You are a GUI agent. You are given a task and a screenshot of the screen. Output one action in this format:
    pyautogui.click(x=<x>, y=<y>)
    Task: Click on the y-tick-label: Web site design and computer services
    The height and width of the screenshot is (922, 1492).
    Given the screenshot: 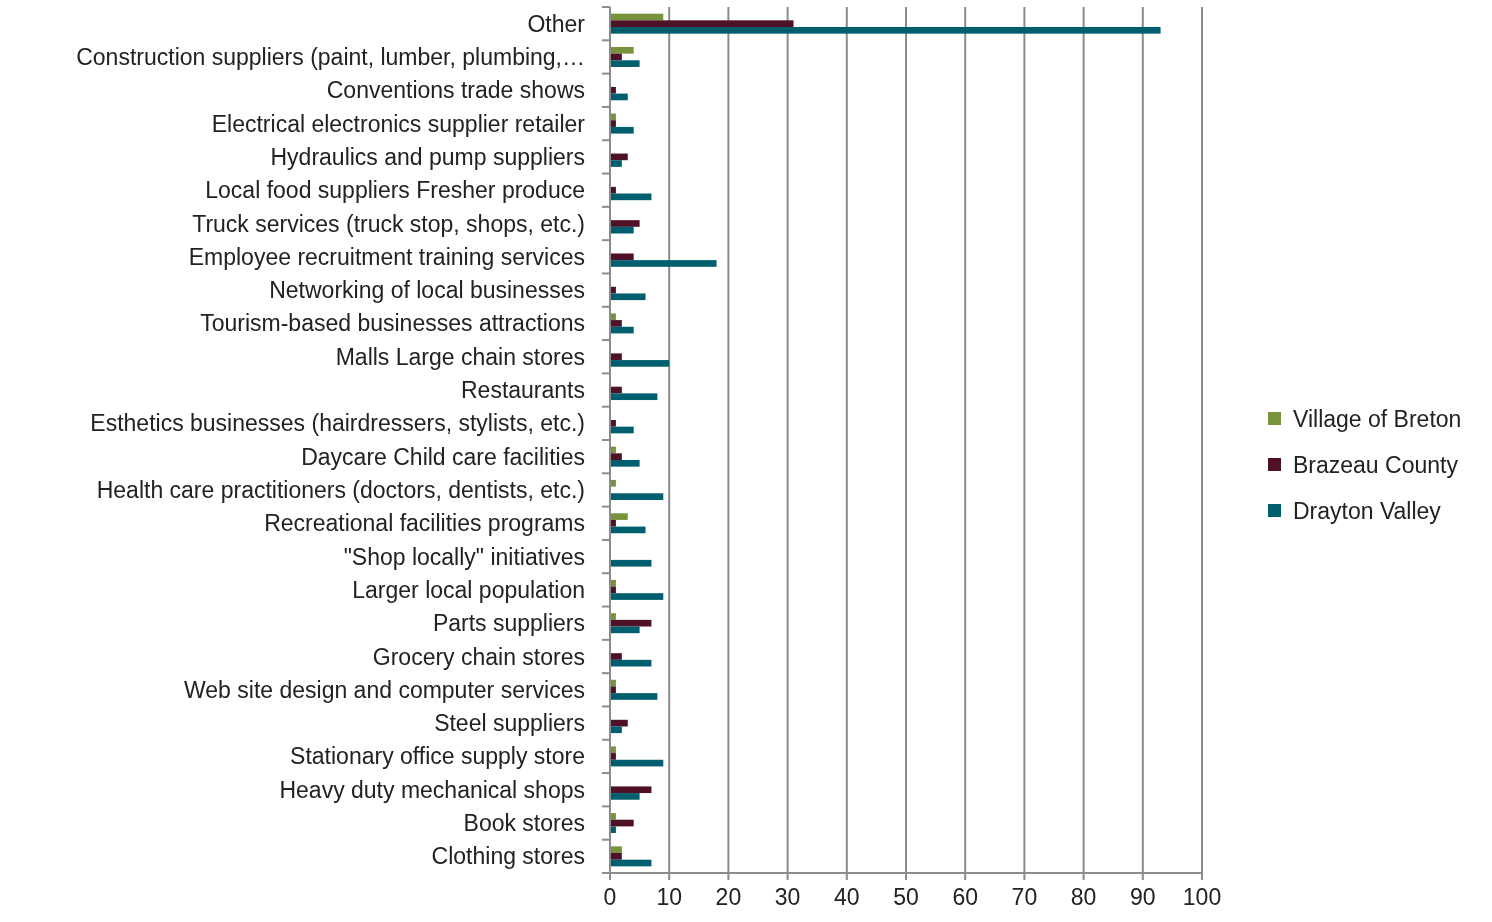 What is the action you would take?
    pyautogui.click(x=384, y=689)
    